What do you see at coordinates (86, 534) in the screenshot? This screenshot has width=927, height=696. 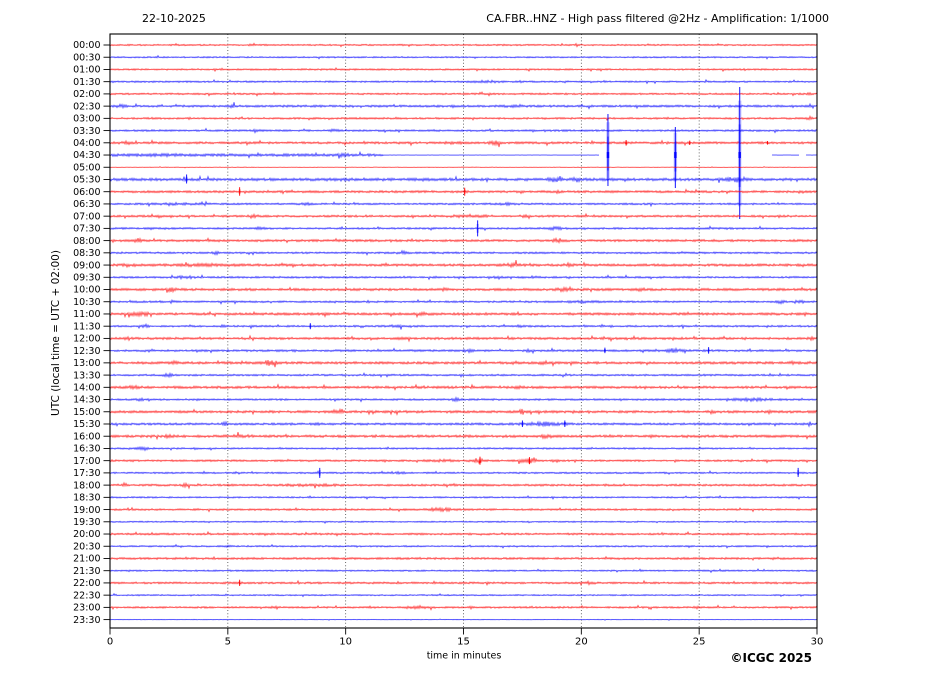 I see `y-tick-label: 20:00` at bounding box center [86, 534].